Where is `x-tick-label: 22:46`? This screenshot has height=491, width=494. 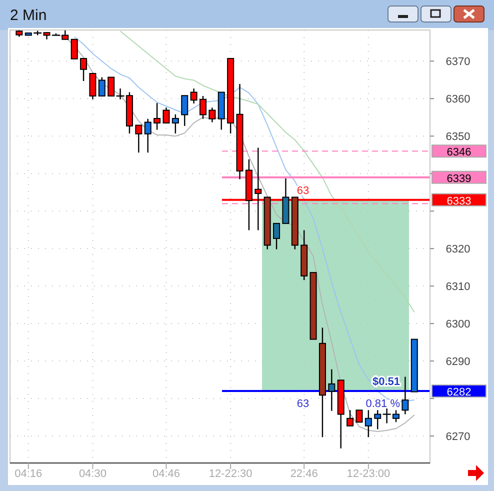
x-tick-label: 22:46 is located at coordinates (304, 474).